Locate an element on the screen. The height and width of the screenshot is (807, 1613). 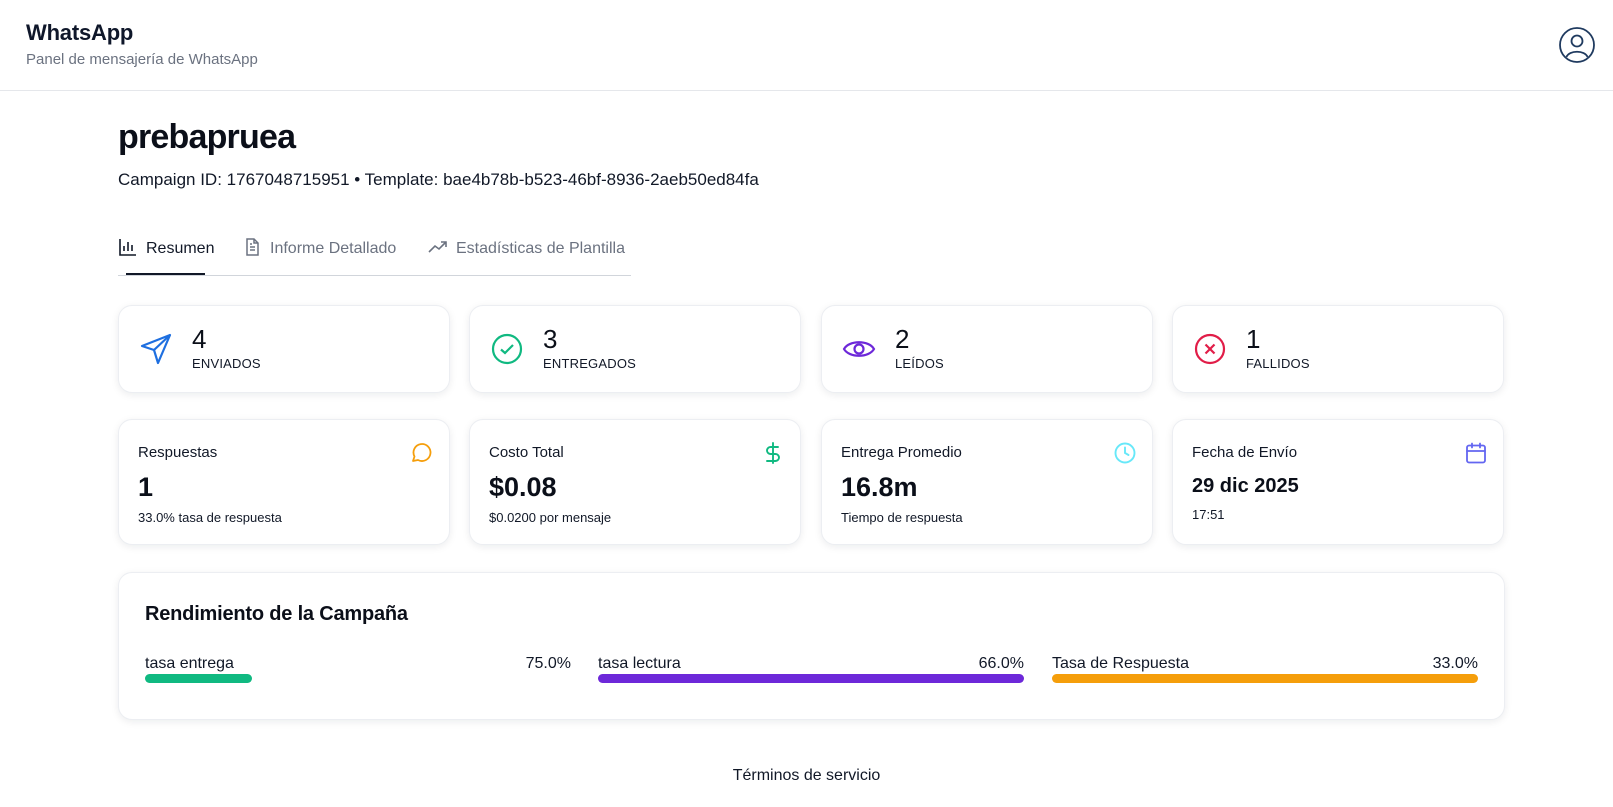
dollar-icon is located at coordinates (773, 453).